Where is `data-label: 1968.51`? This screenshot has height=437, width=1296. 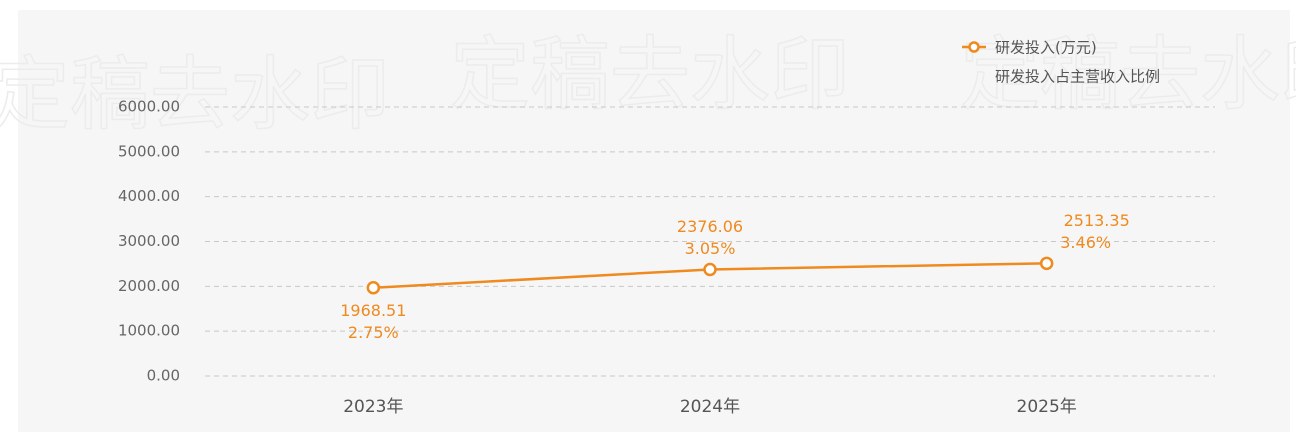
data-label: 1968.51 is located at coordinates (373, 310).